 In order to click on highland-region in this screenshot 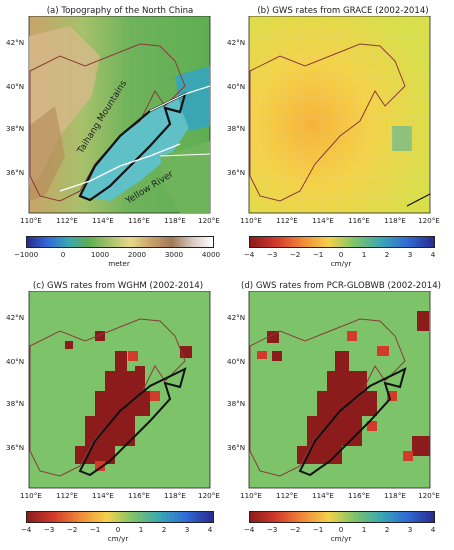, I will do `click(47, 153)`.